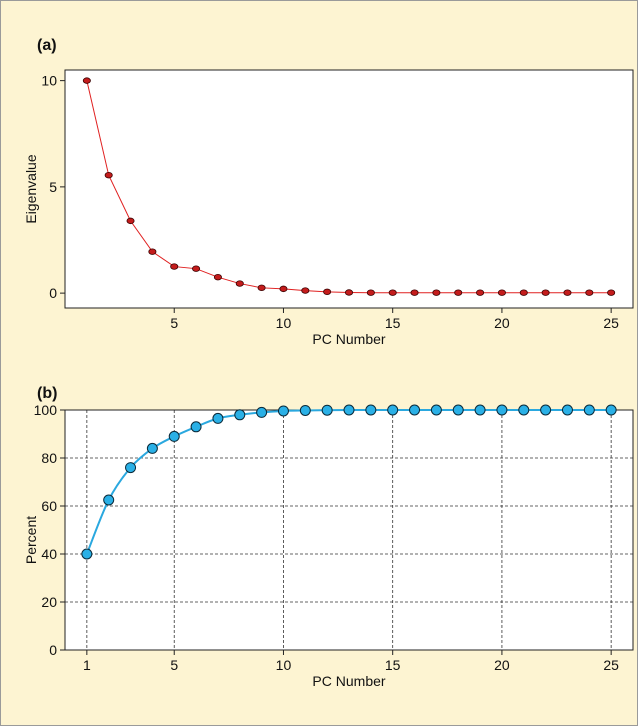 This screenshot has width=638, height=726. Describe the element at coordinates (87, 665) in the screenshot. I see `x-tick-label: 1` at that location.